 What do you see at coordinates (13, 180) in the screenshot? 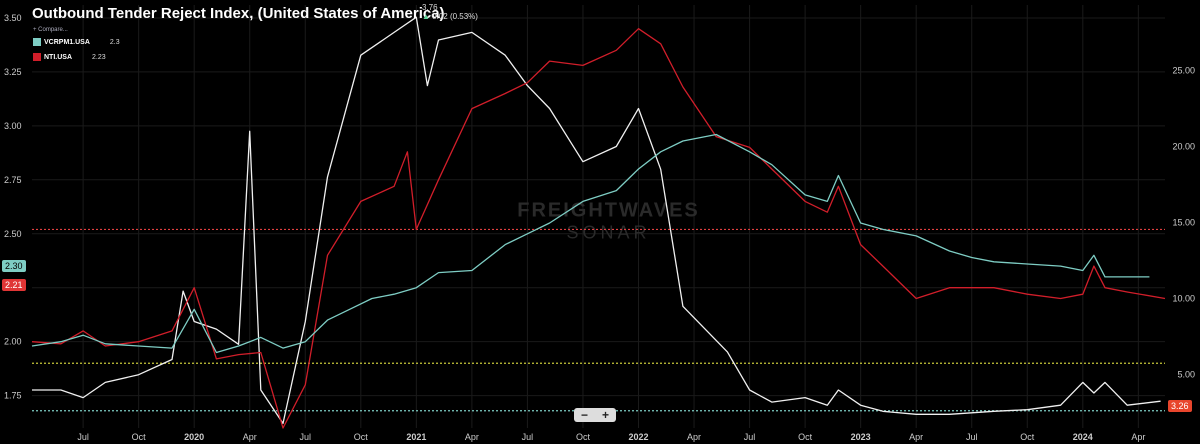
I see `left-tick-label: 2.75` at bounding box center [13, 180].